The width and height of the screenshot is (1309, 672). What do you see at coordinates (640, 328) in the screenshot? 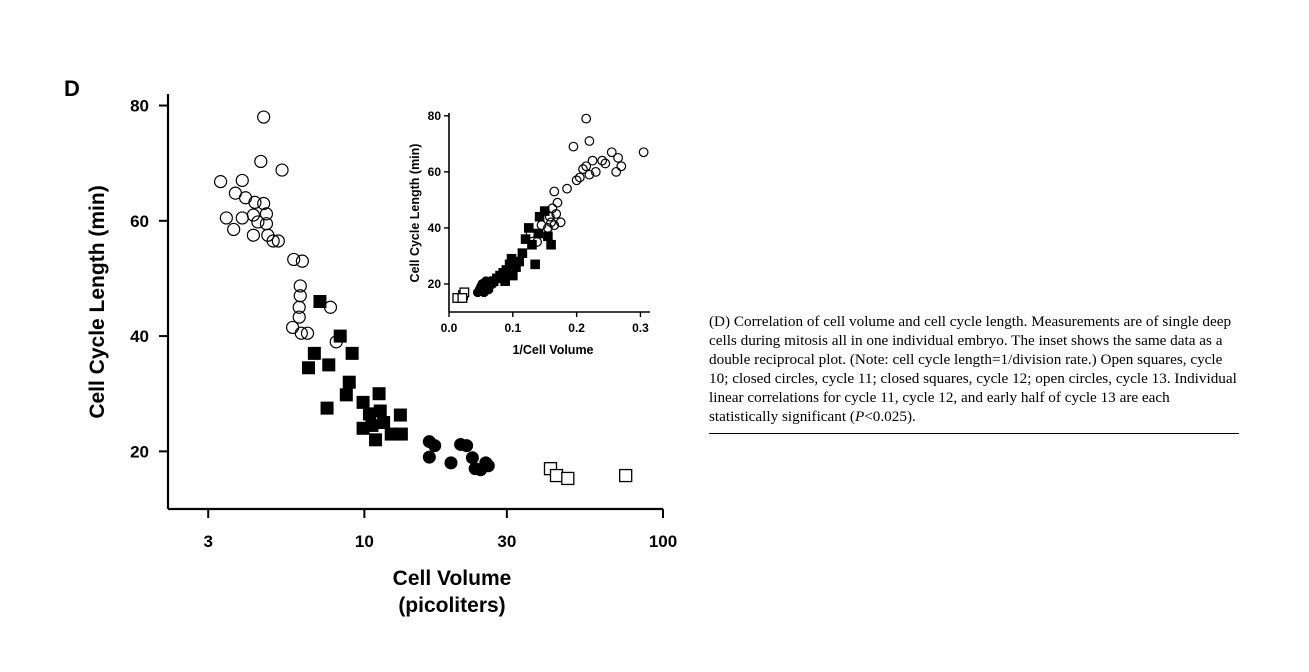
I see `inset-x-tick-label: 0.3` at bounding box center [640, 328].